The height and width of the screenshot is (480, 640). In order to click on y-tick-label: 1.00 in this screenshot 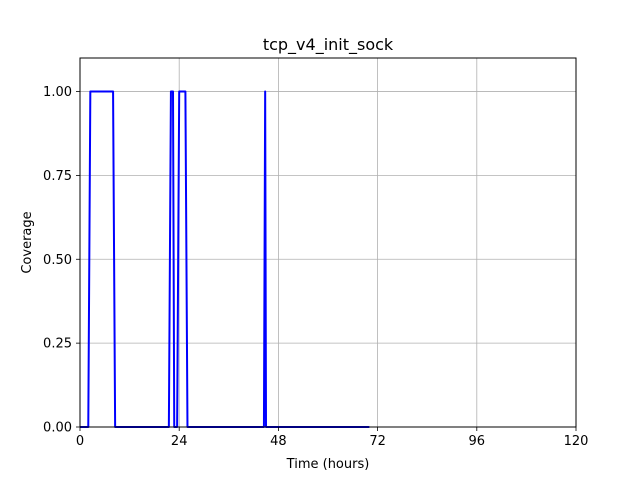, I will do `click(57, 92)`.